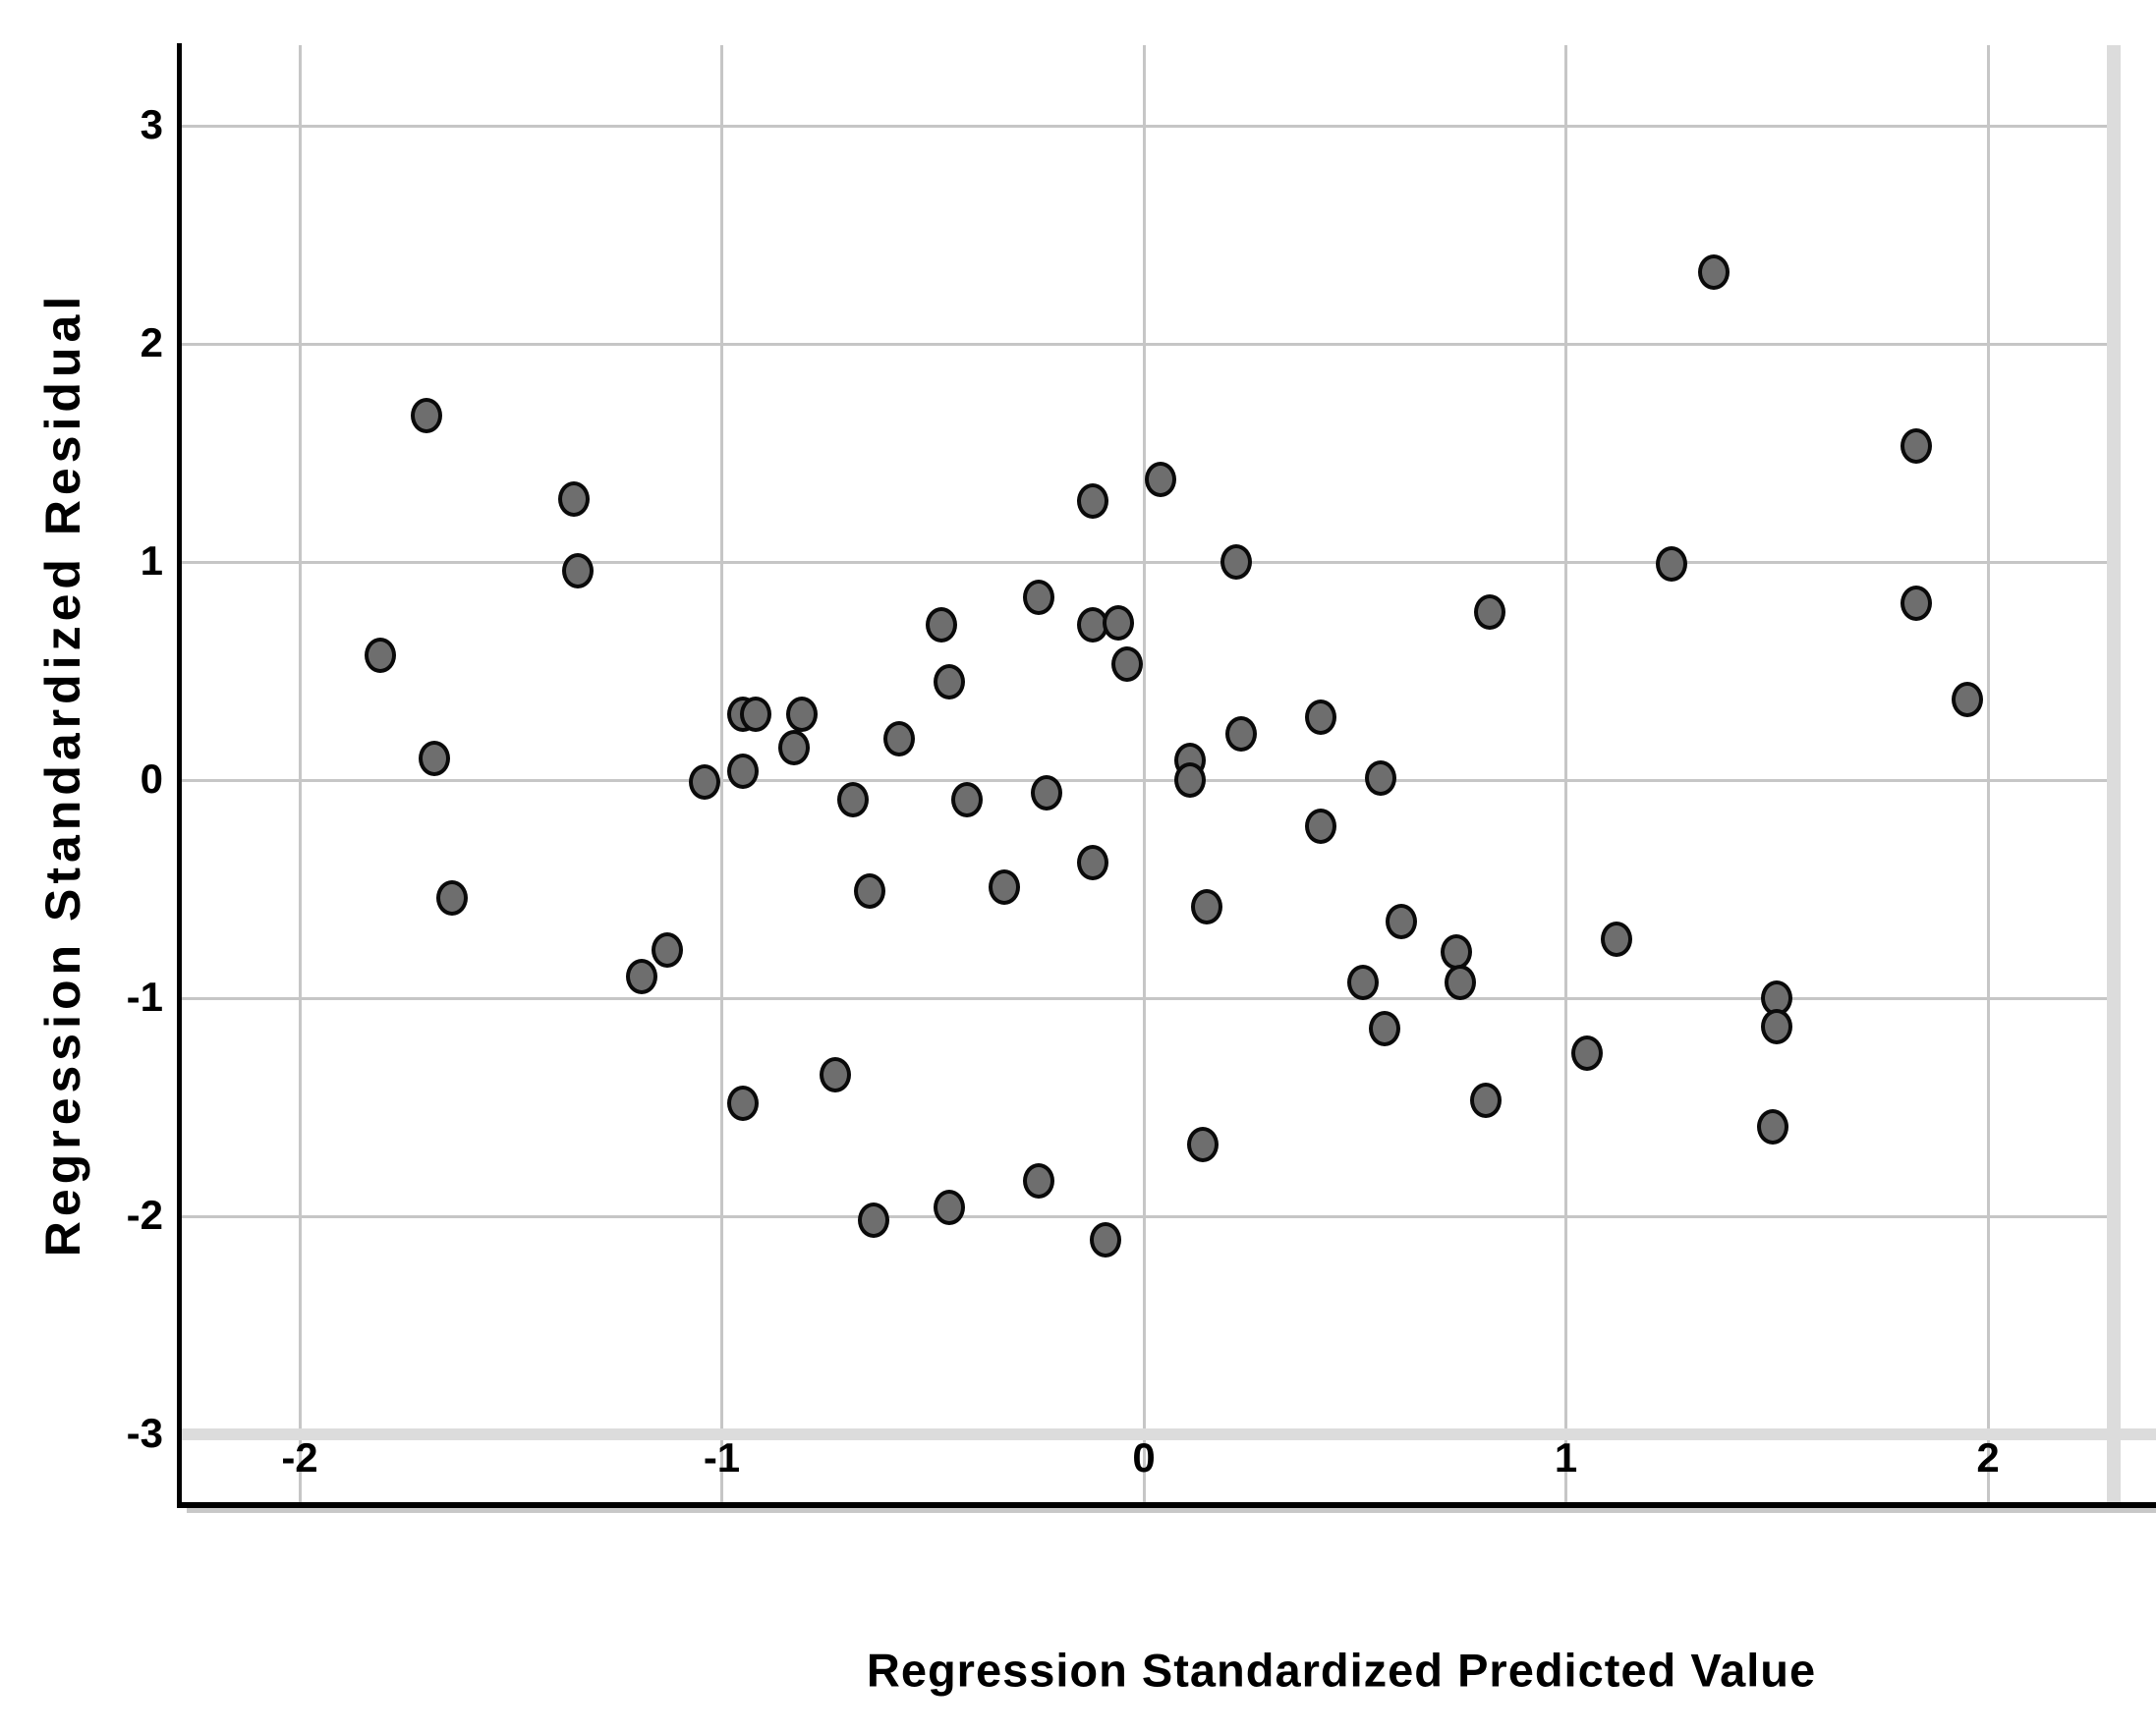 This screenshot has height=1734, width=2156. I want to click on x-tick-label: 1, so click(1566, 1457).